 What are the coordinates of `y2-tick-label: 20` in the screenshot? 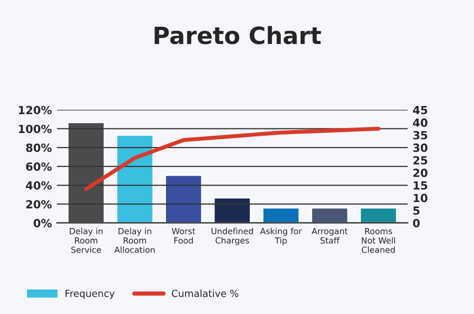 It's located at (420, 173).